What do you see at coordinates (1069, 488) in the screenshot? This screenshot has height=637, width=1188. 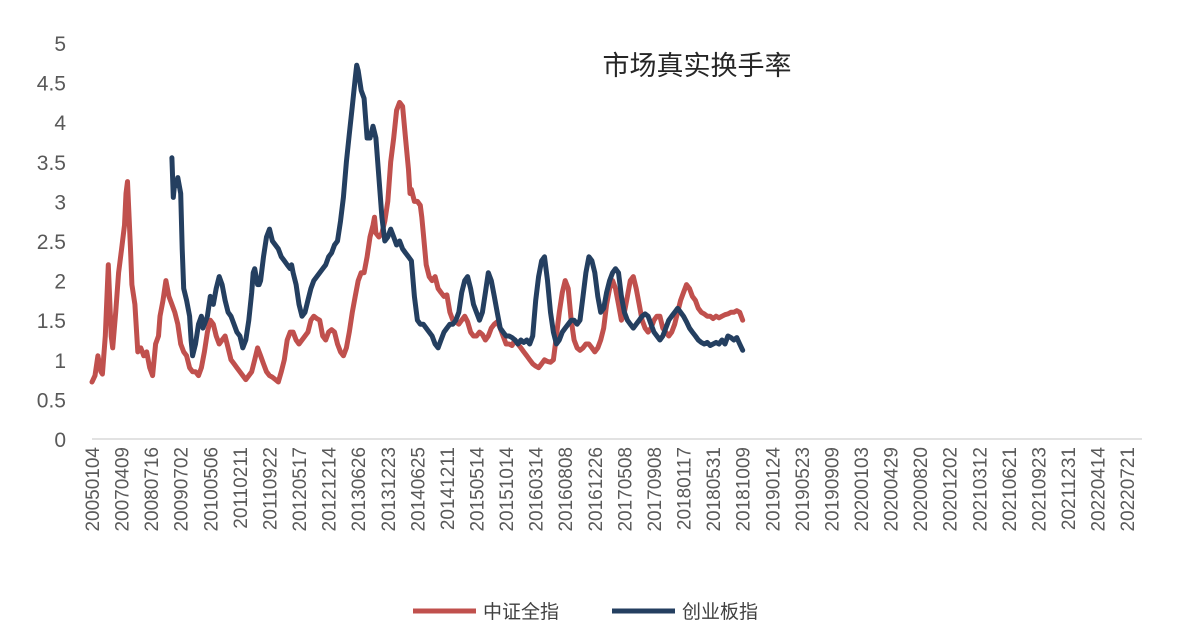 I see `x-tick-label: 20211231` at bounding box center [1069, 488].